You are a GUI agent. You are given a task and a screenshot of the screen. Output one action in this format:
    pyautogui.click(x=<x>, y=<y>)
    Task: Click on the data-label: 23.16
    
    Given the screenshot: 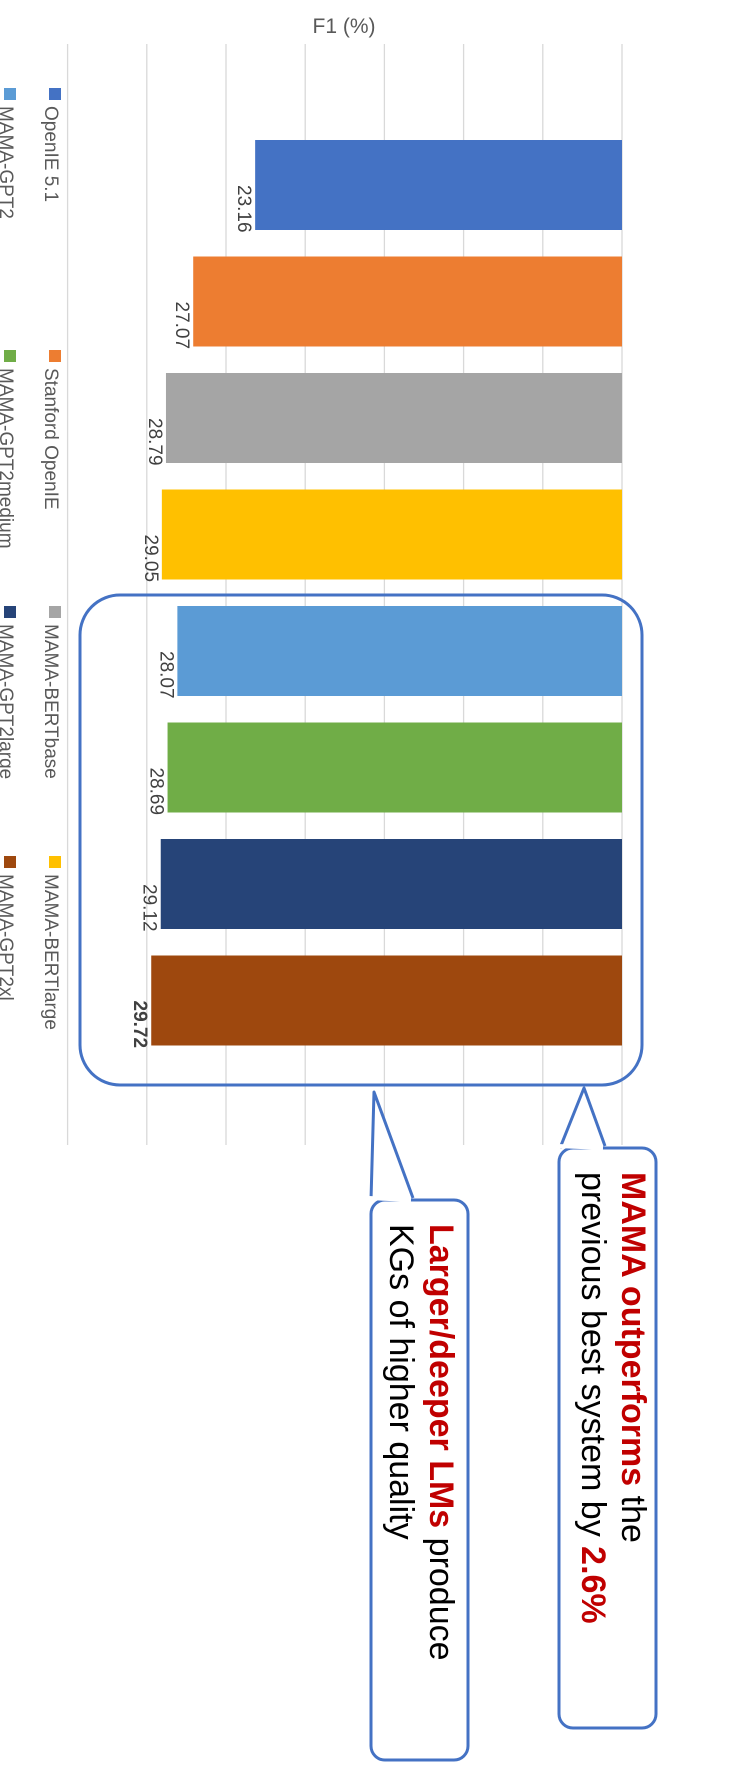 What is the action you would take?
    pyautogui.click(x=243, y=209)
    